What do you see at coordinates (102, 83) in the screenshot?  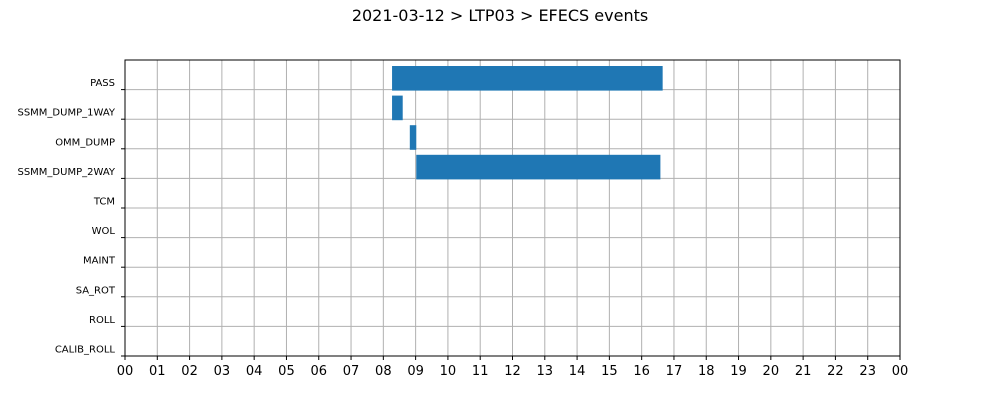 I see `y-tick-label: PASS` at bounding box center [102, 83].